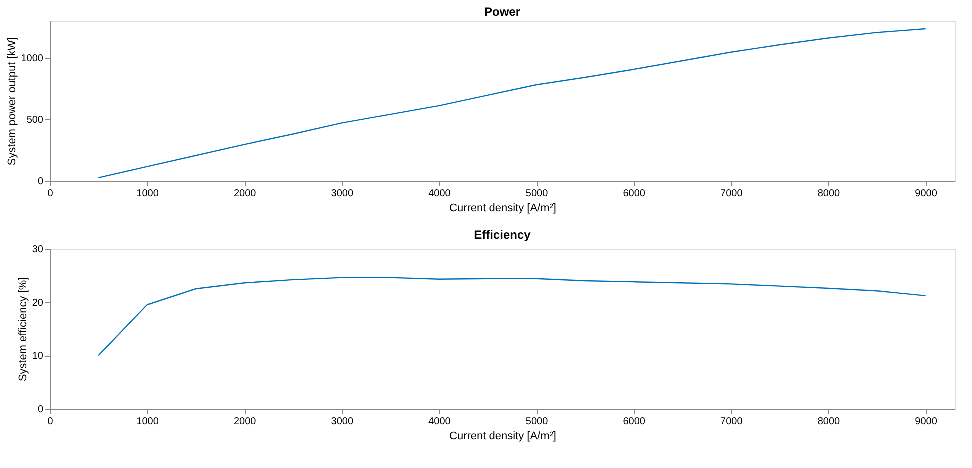 The height and width of the screenshot is (468, 972). Describe the element at coordinates (23, 329) in the screenshot. I see `y-axis-title: System efficiency [%]` at that location.